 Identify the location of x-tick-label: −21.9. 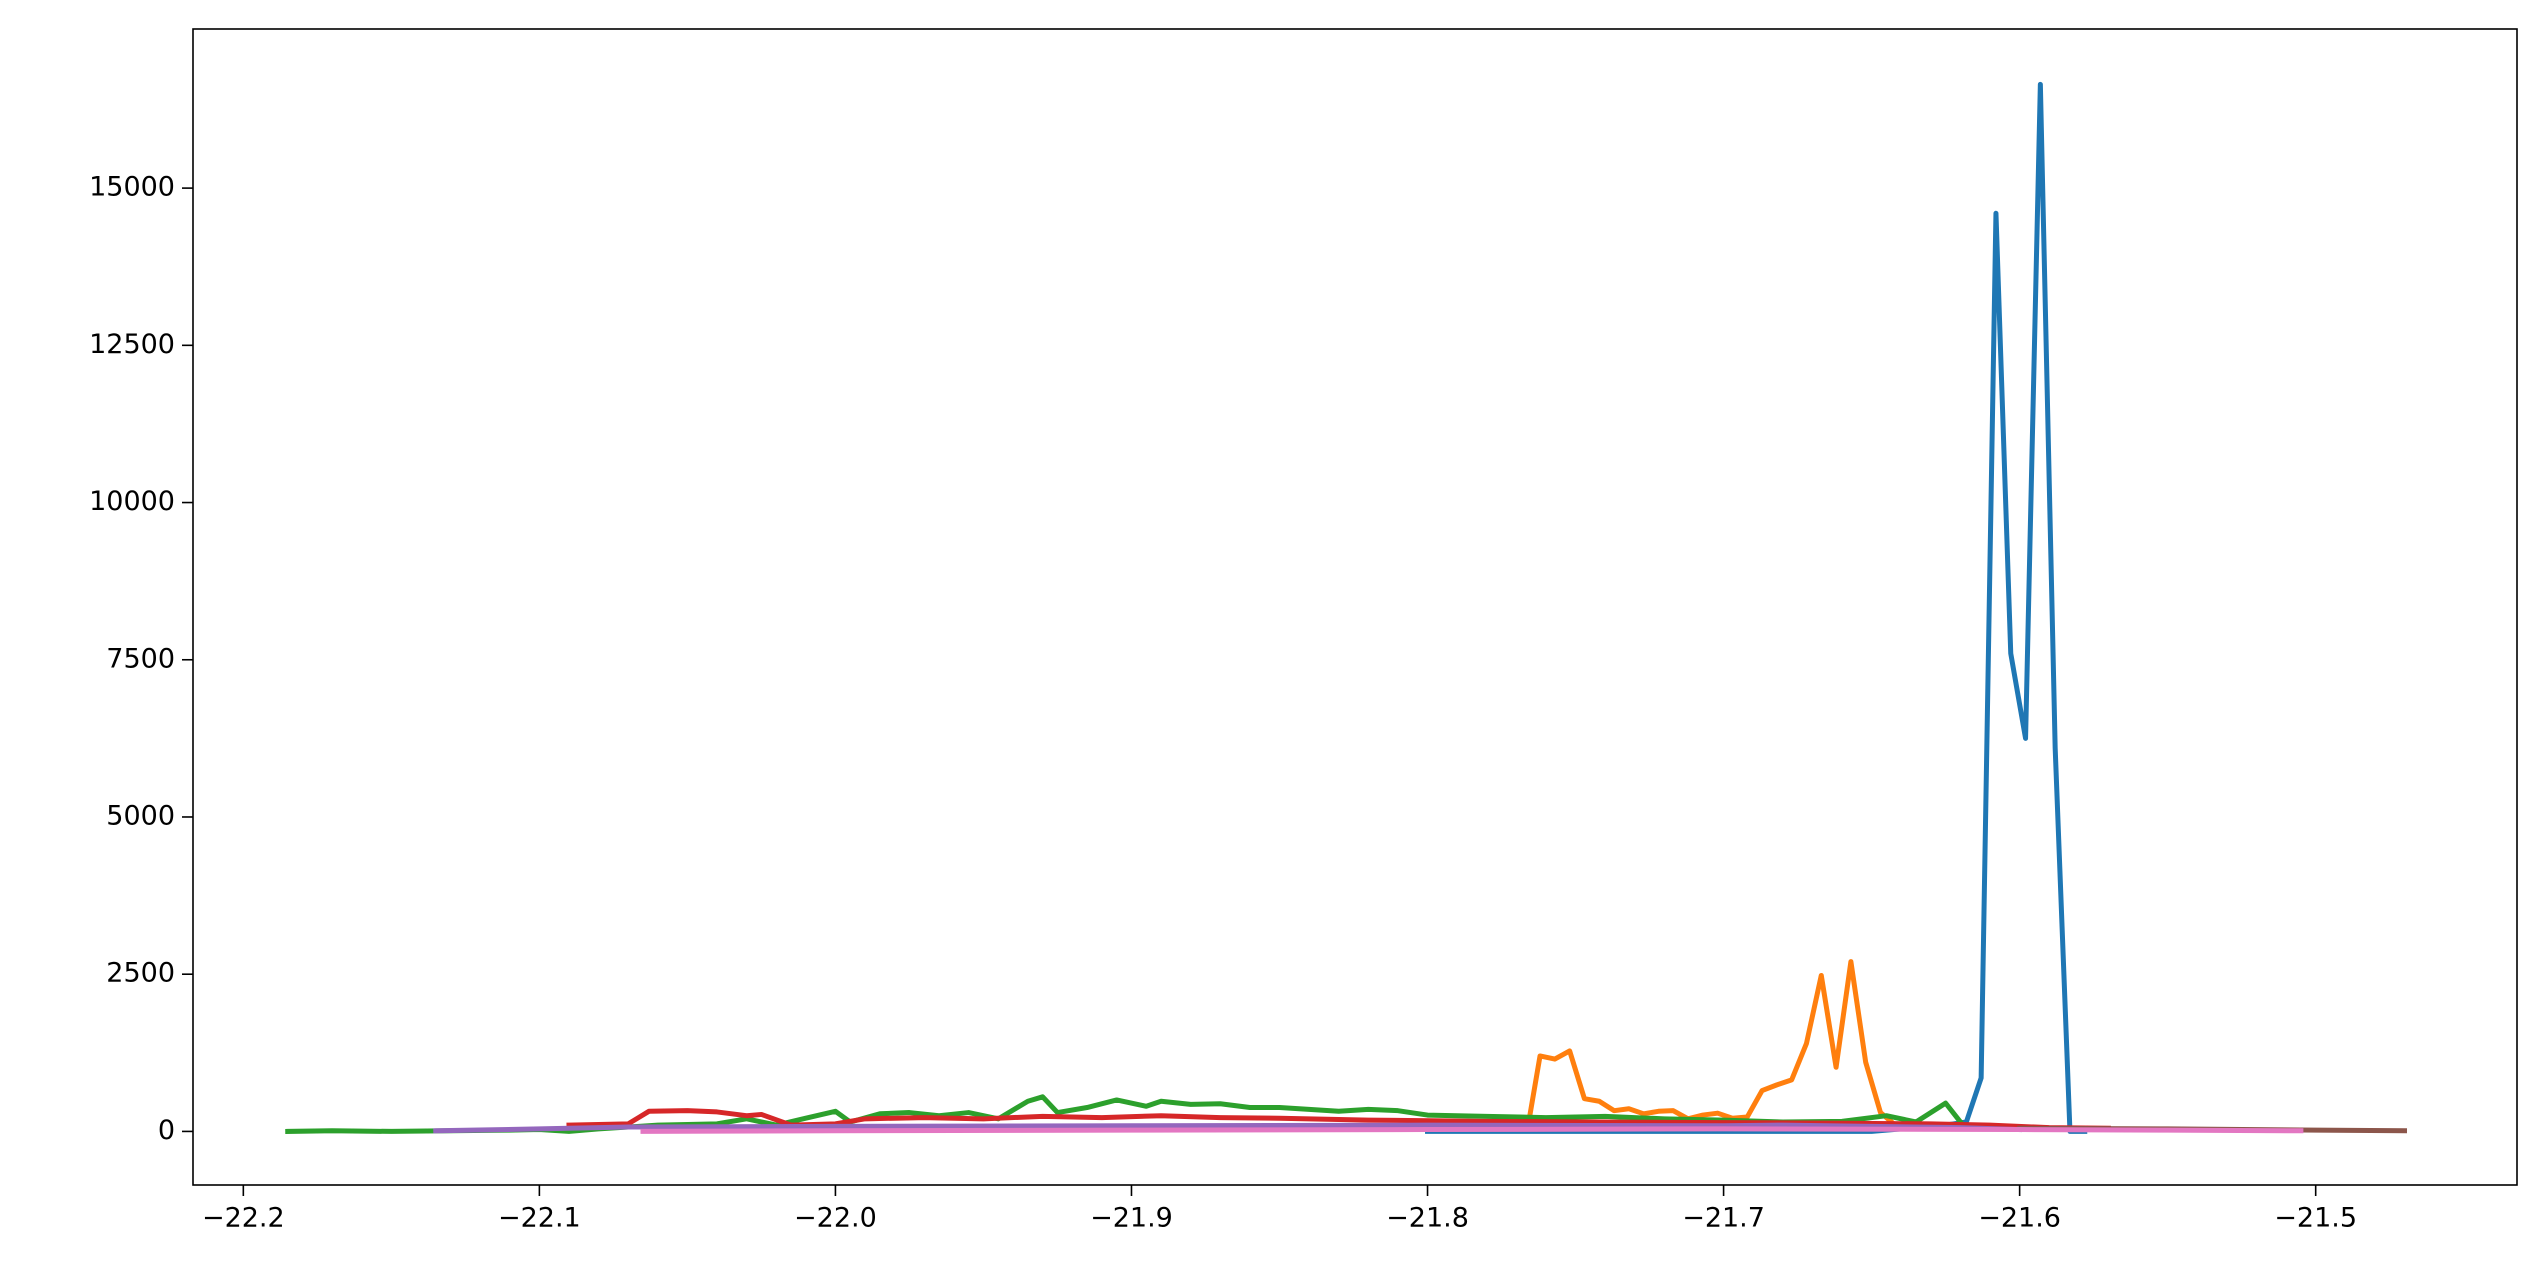
(1131, 1218).